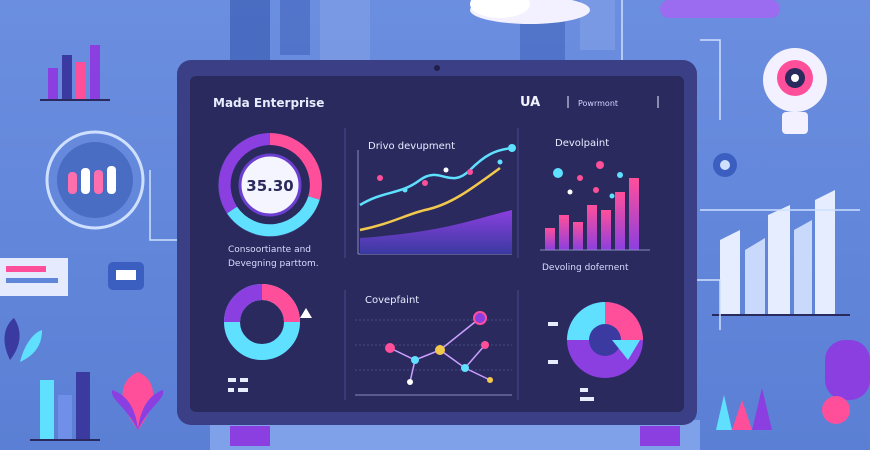  I want to click on flower-icon, so click(137, 401).